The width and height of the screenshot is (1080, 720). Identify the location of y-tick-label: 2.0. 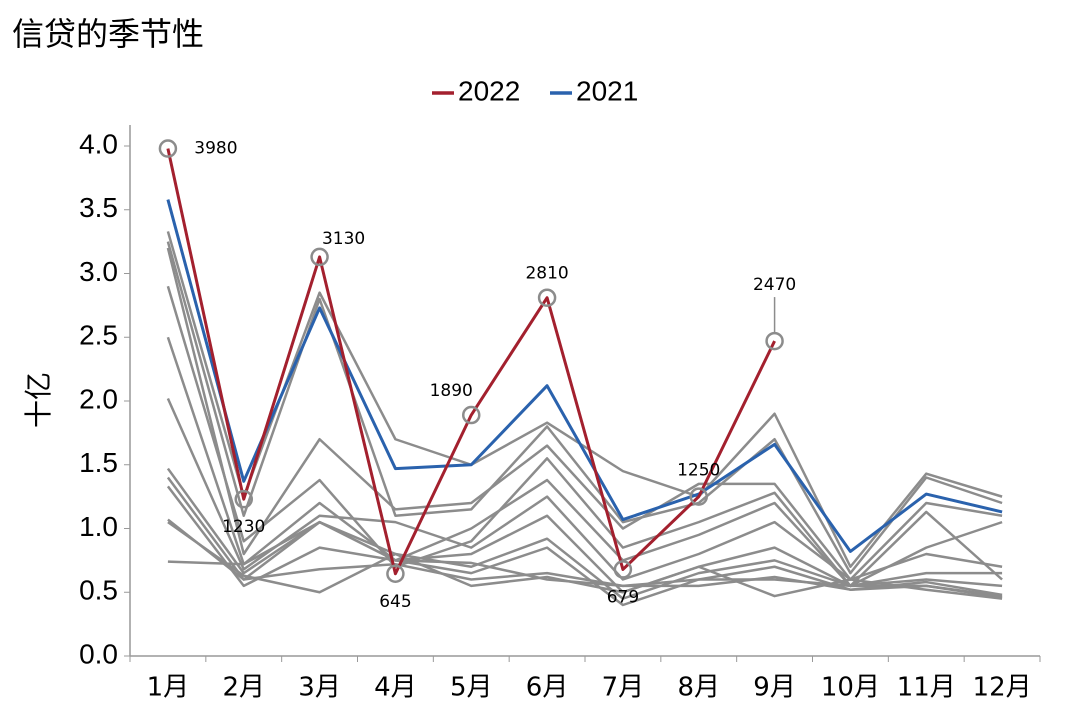
(98, 398).